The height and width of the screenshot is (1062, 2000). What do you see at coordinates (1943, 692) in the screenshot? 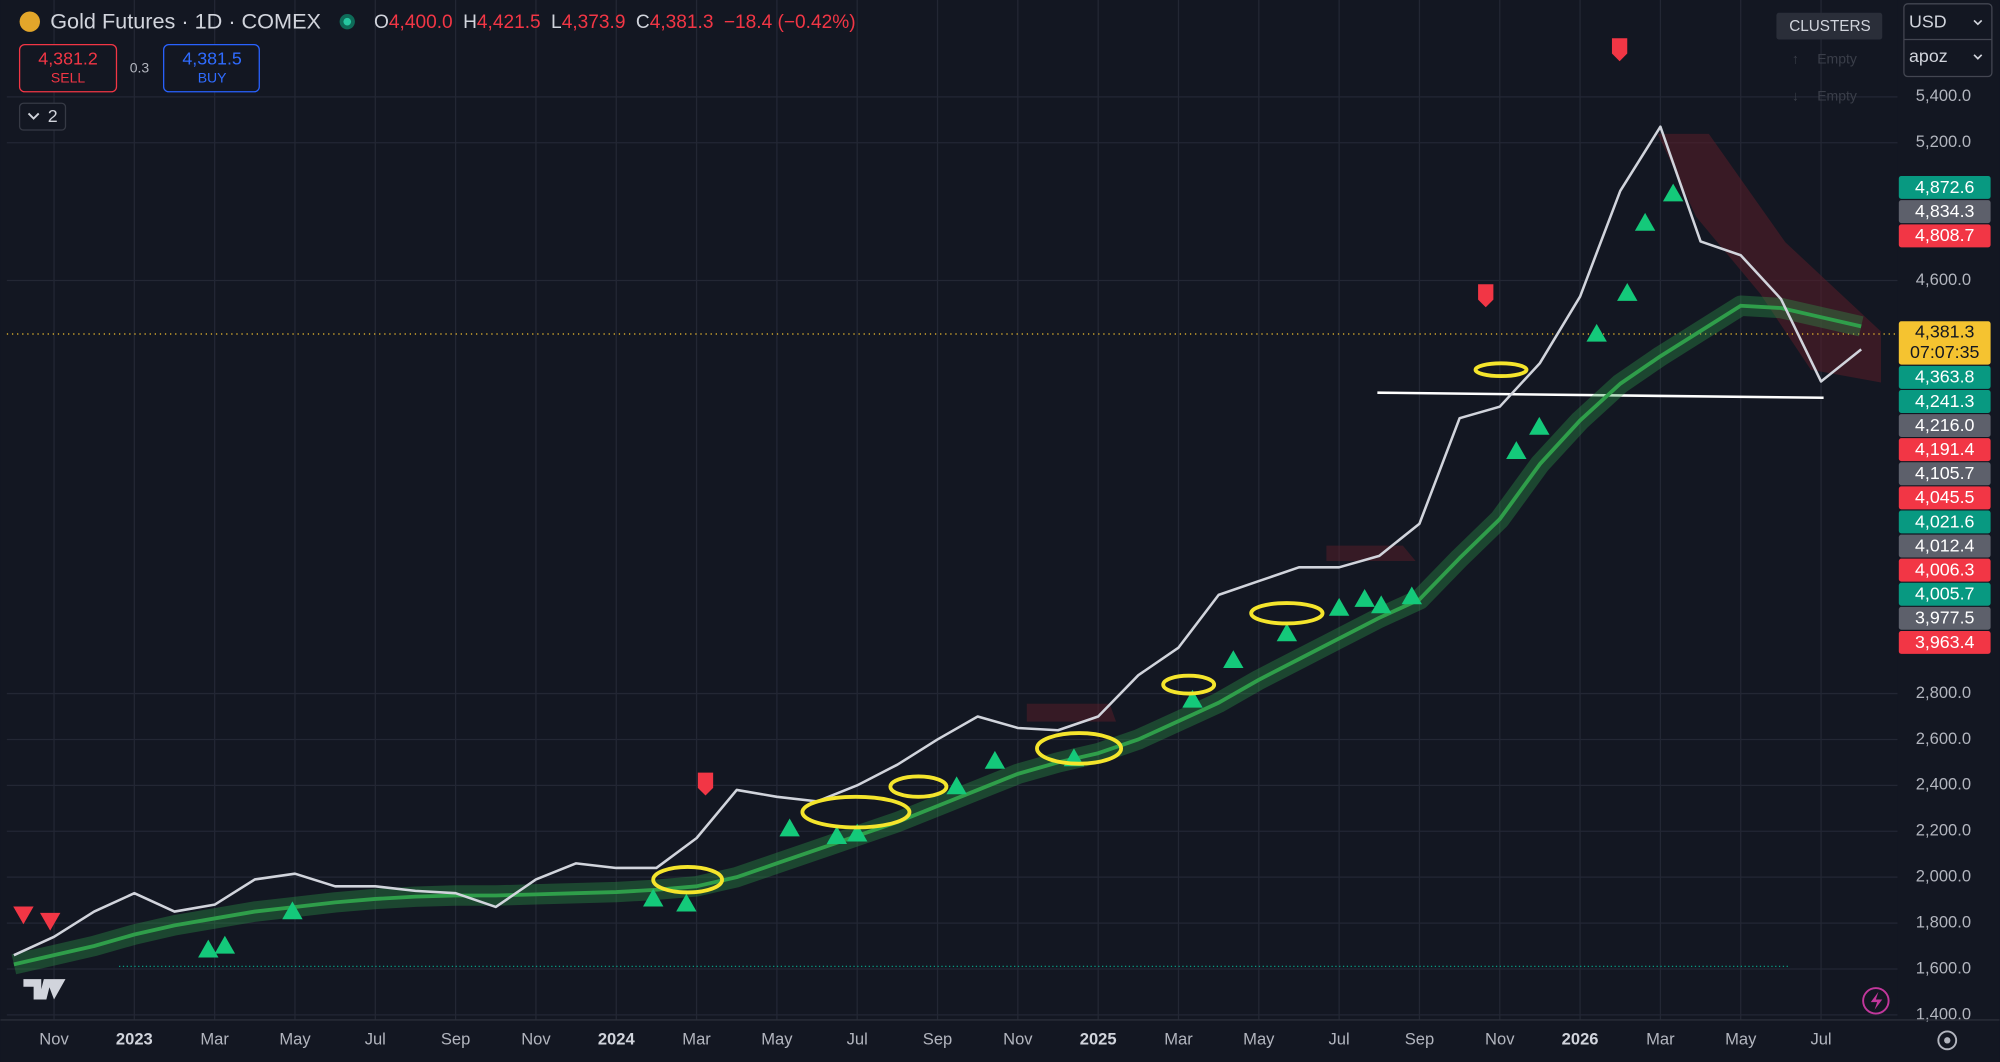
I see `y-tick-label: 2,800.0` at bounding box center [1943, 692].